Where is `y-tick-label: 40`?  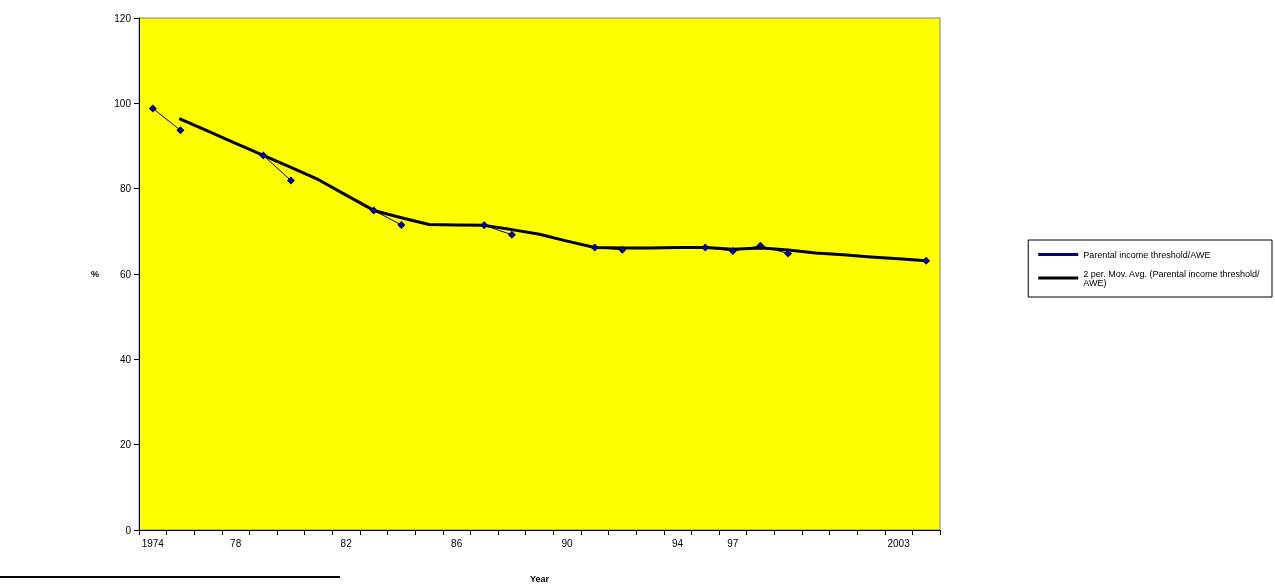
y-tick-label: 40 is located at coordinates (125, 359).